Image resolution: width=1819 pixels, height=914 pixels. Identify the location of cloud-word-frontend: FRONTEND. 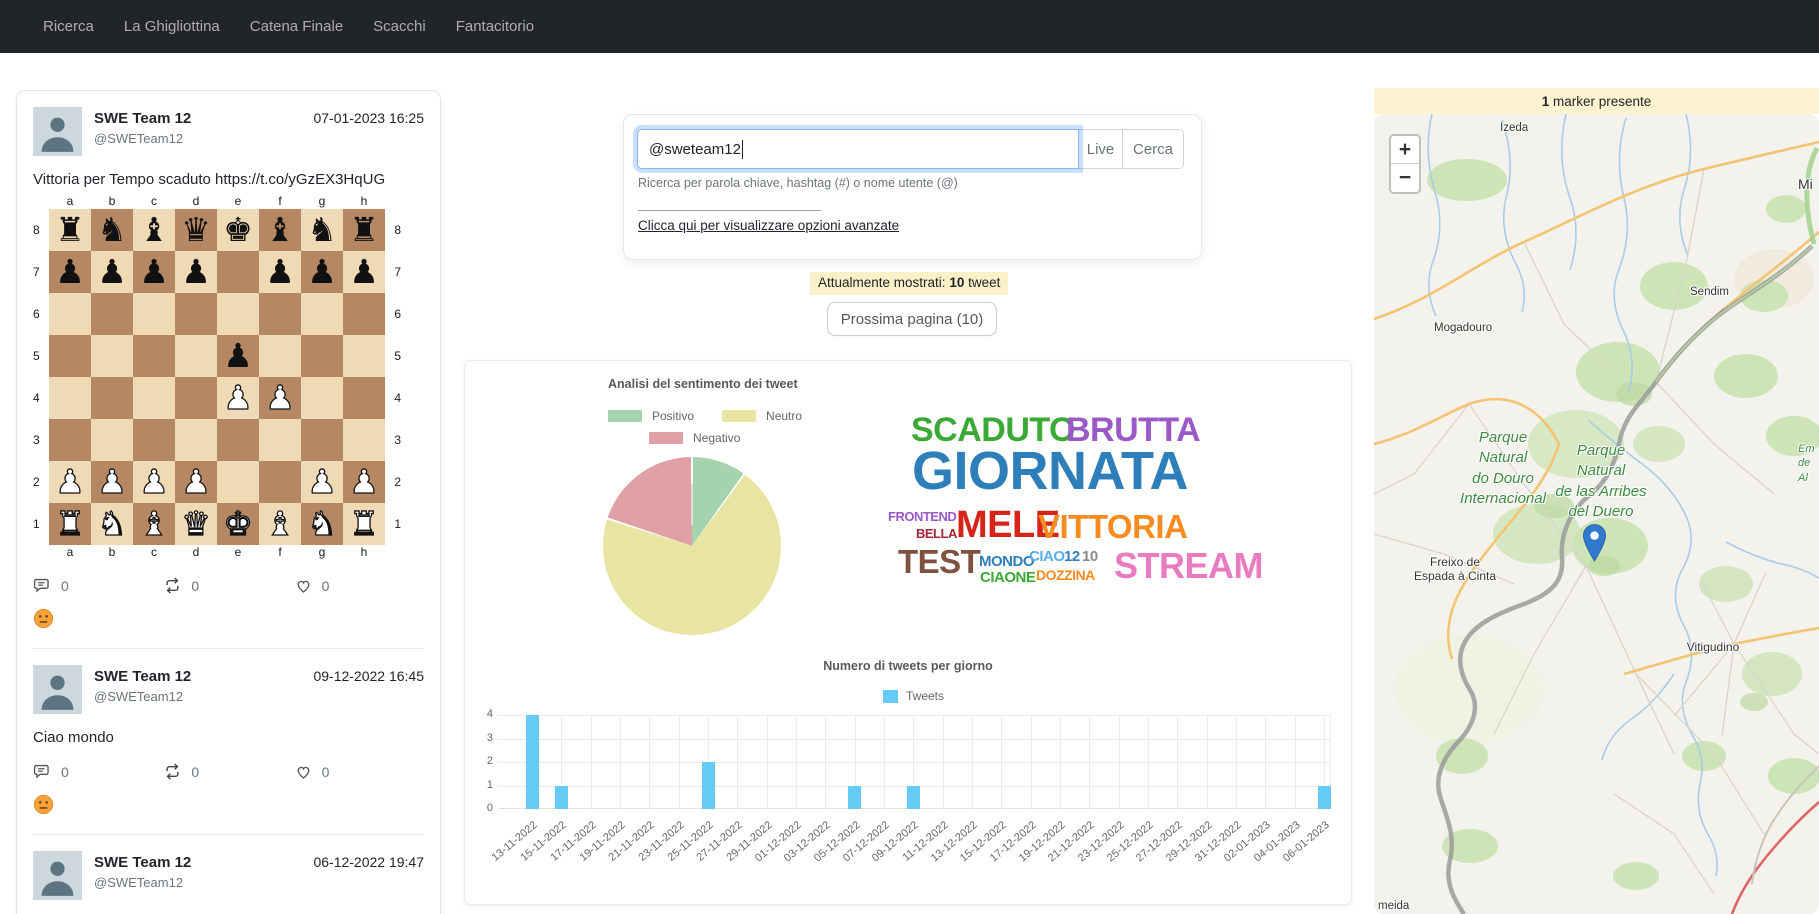
(922, 516).